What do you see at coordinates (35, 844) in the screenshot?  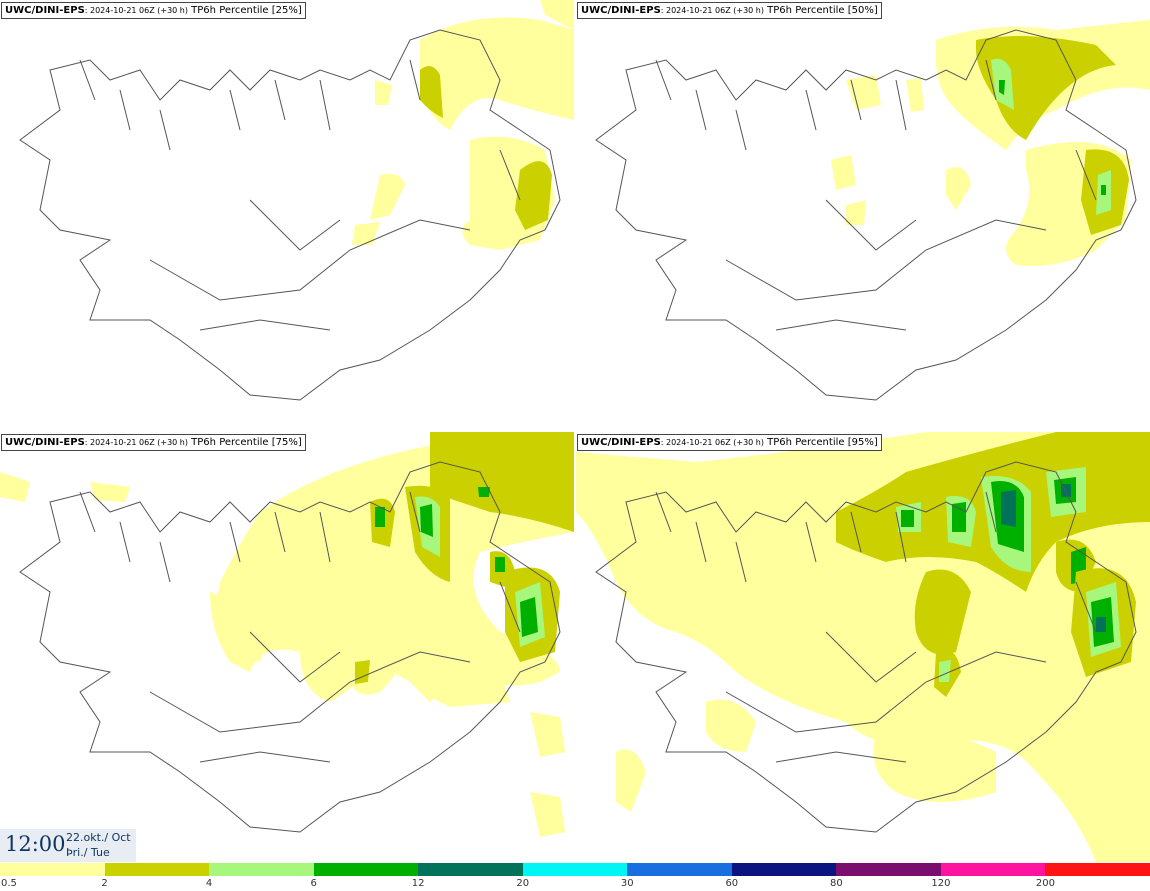 I see `valid-time-clock: 12:00` at bounding box center [35, 844].